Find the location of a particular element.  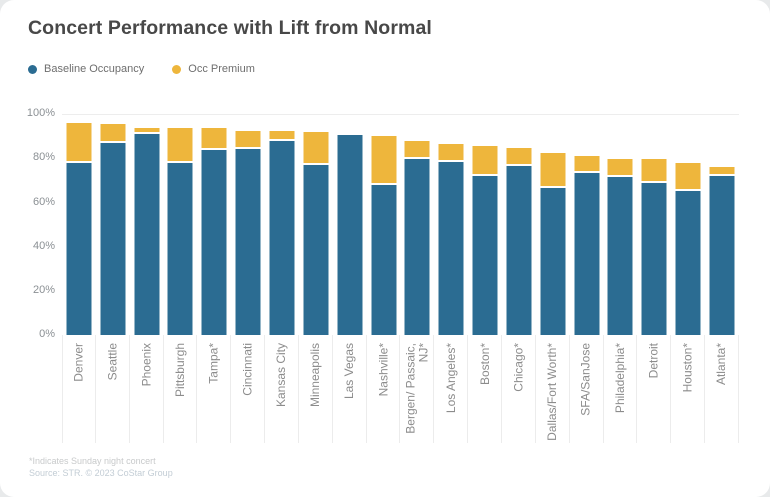

category-cell: Atlanta* is located at coordinates (722, 279).